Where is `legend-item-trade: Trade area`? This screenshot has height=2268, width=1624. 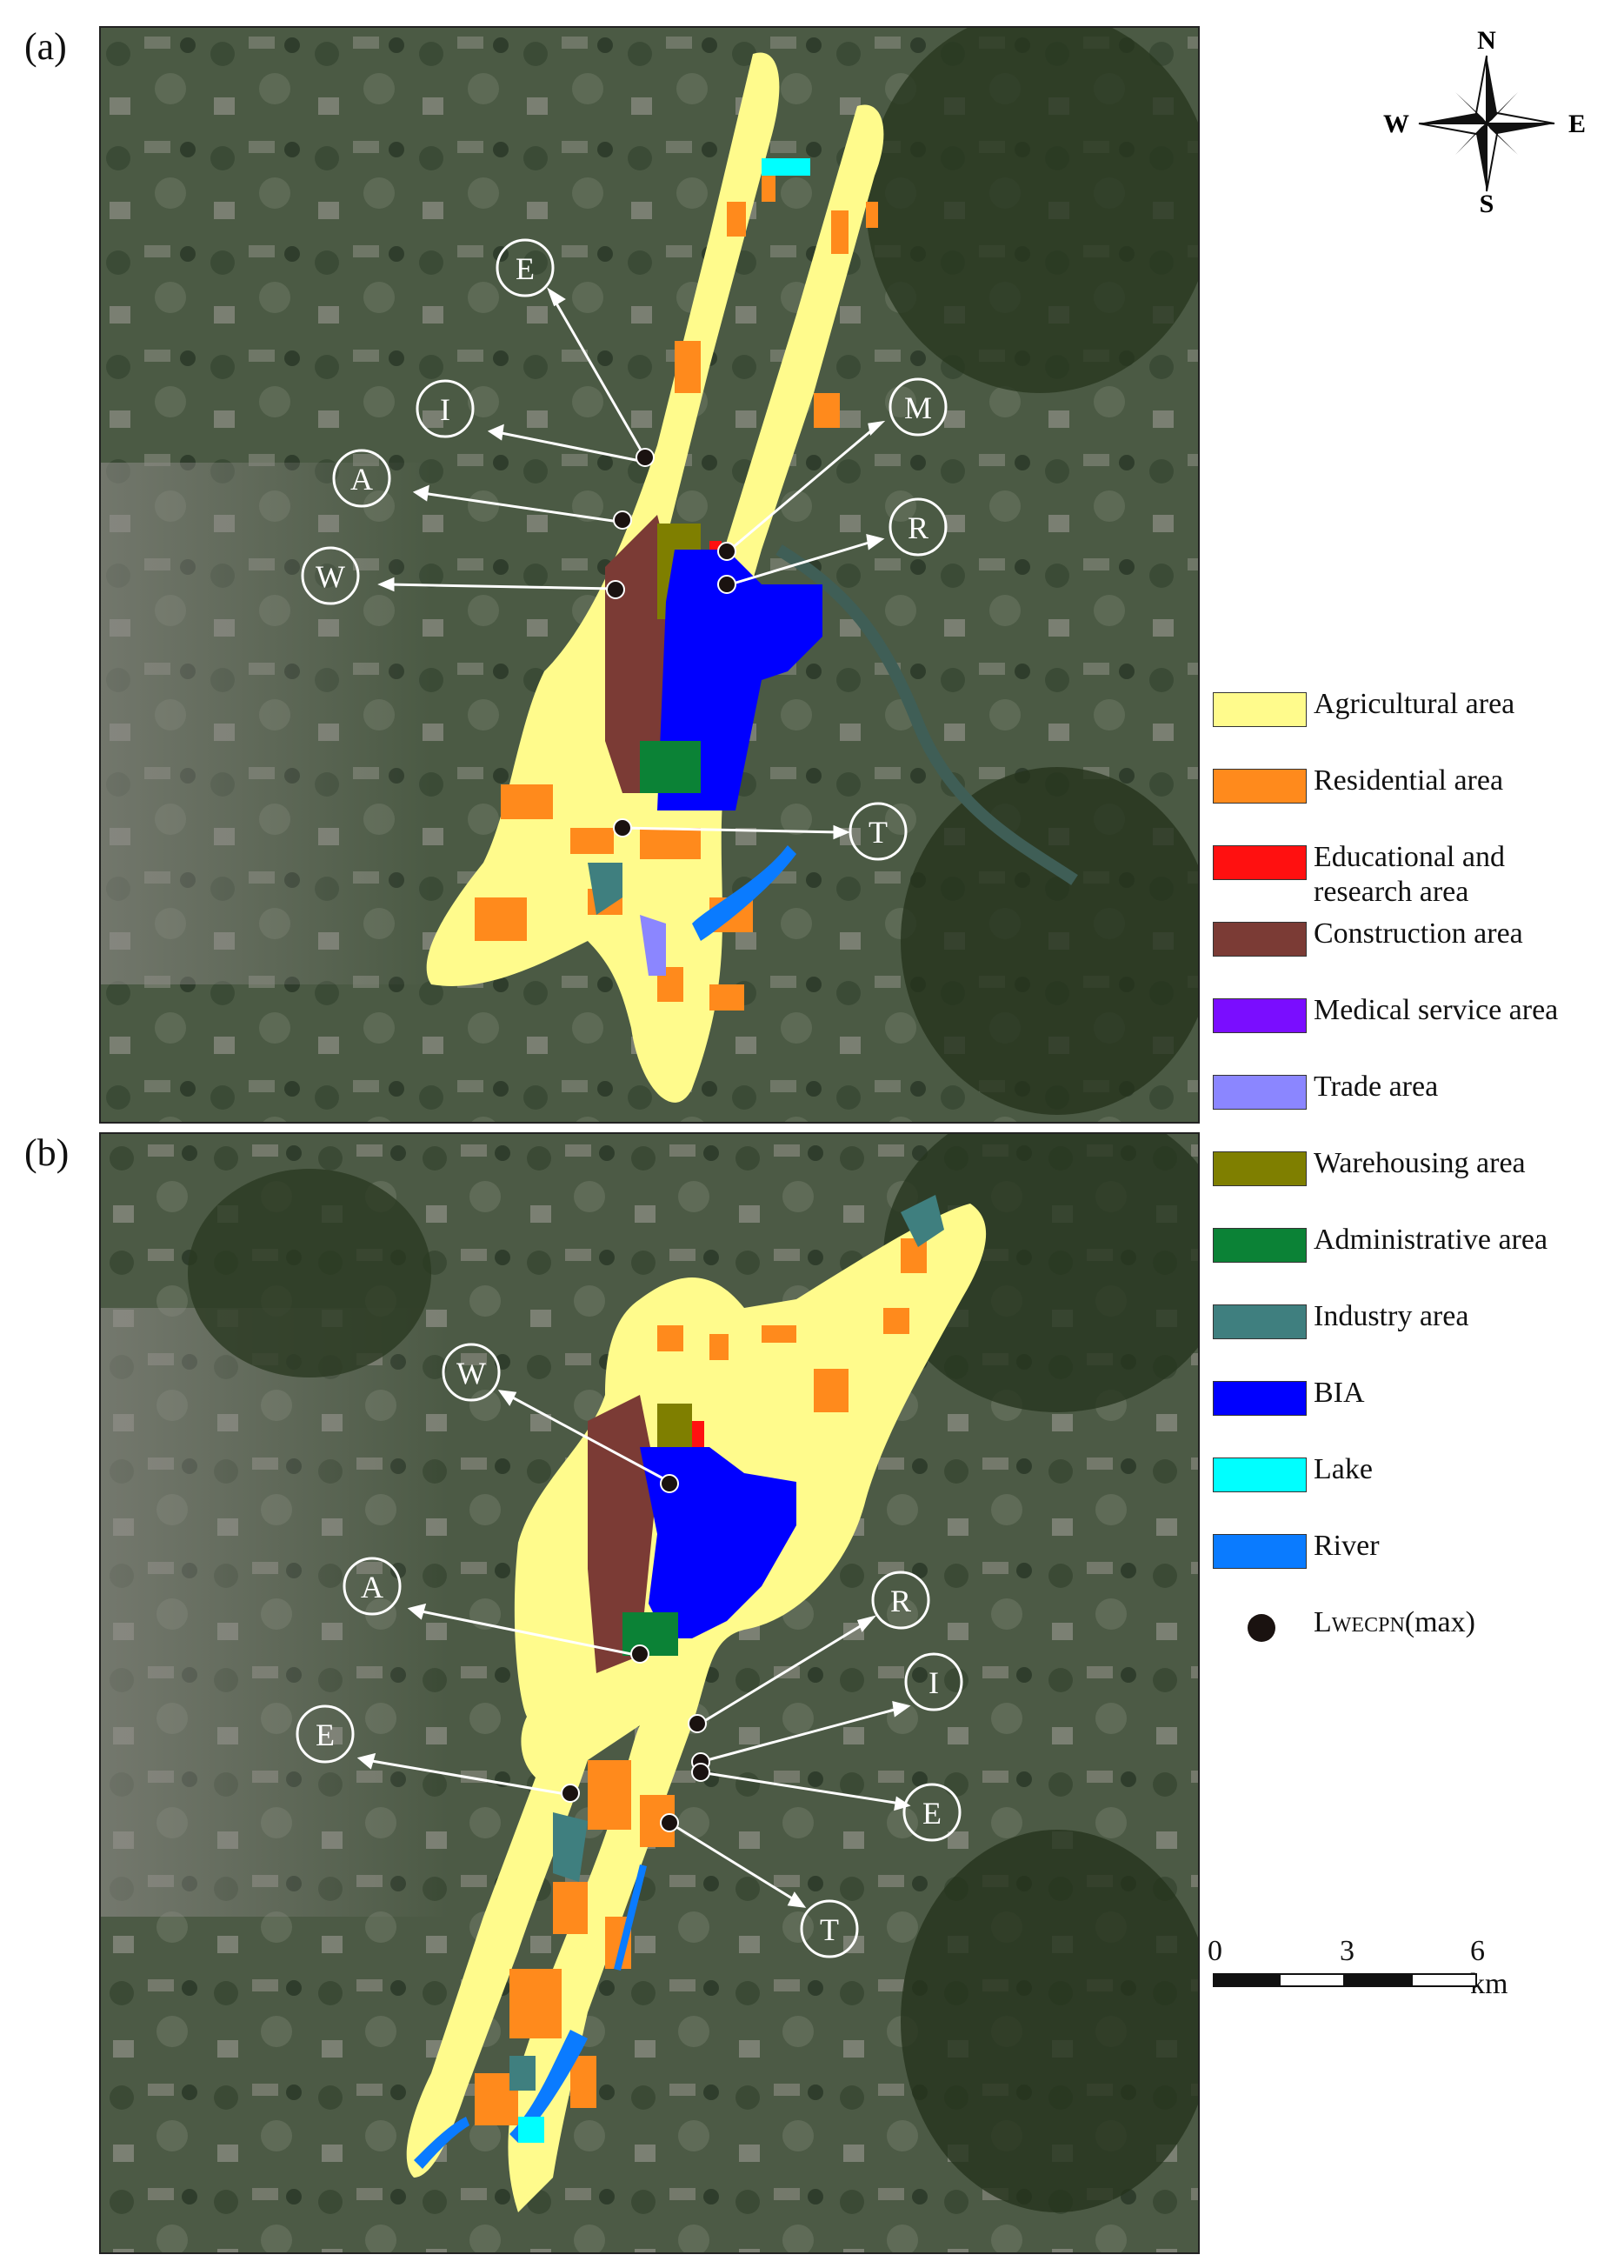
legend-item-trade: Trade area is located at coordinates (1413, 1108).